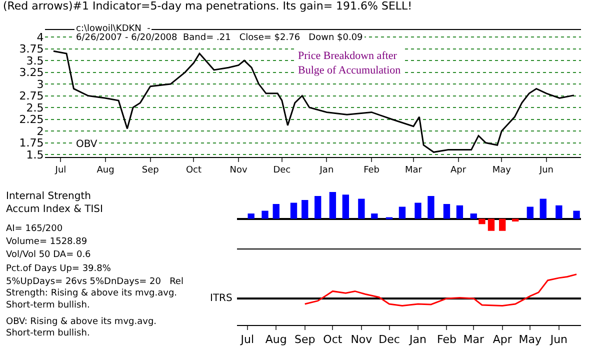 The height and width of the screenshot is (350, 591). I want to click on annotation: 6/26/2007 - 6/20/2008 Band= .21 Close= $2.76 Down $0.09, so click(220, 38).